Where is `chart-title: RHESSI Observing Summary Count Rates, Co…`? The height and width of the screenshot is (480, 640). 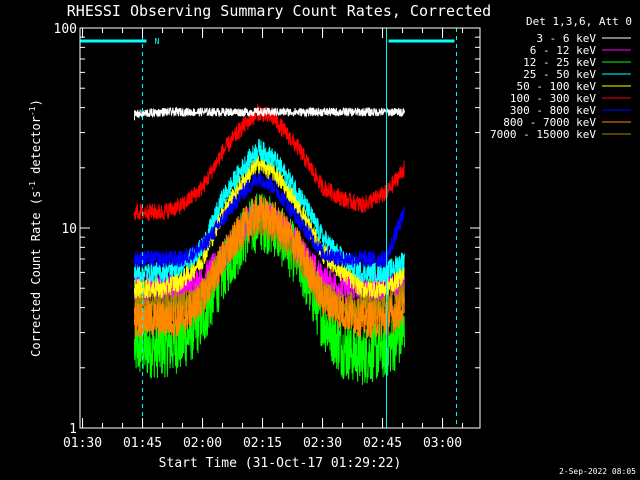
chart-title: RHESSI Observing Summary Count Rates, Co… is located at coordinates (279, 11).